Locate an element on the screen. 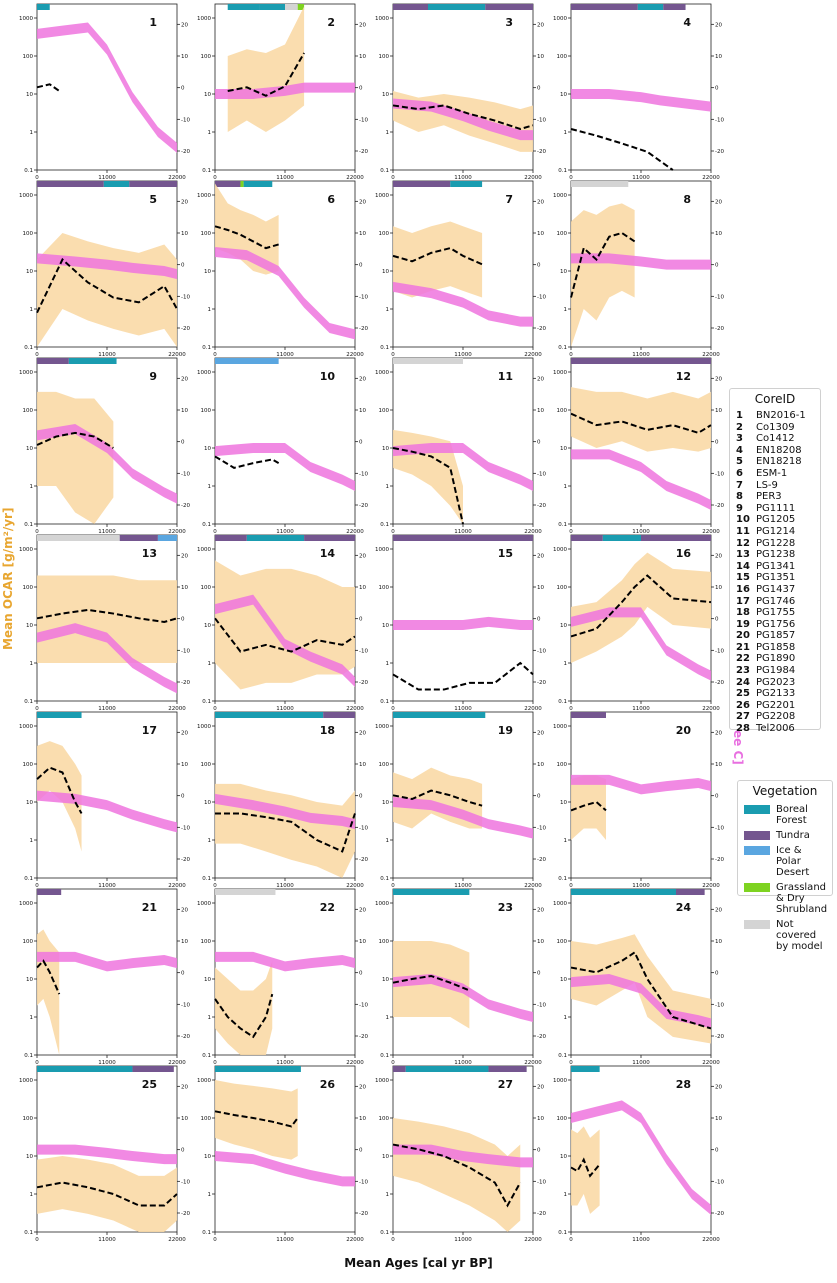  coreid-name: PG1984 is located at coordinates (776, 671).